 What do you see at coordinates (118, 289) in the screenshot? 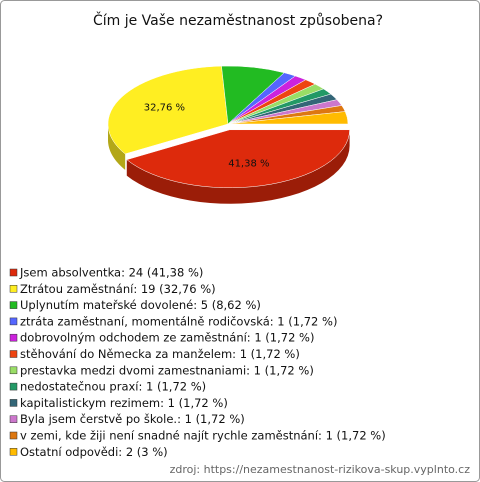
I see `legend-label: Ztrátou zaměstnání: 19 (32,76 %)` at bounding box center [118, 289].